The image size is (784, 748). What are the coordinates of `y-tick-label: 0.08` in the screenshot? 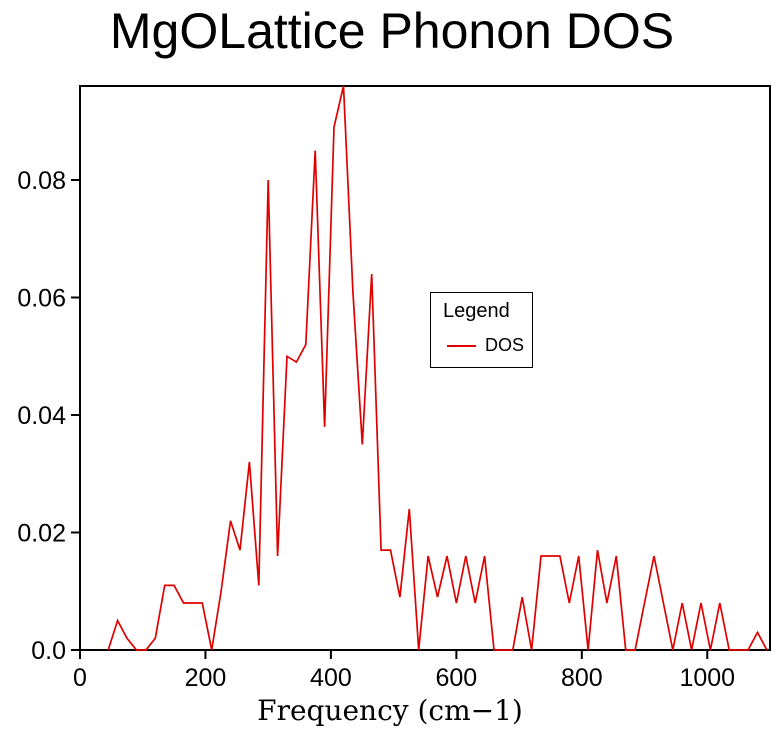 It's located at (41, 181).